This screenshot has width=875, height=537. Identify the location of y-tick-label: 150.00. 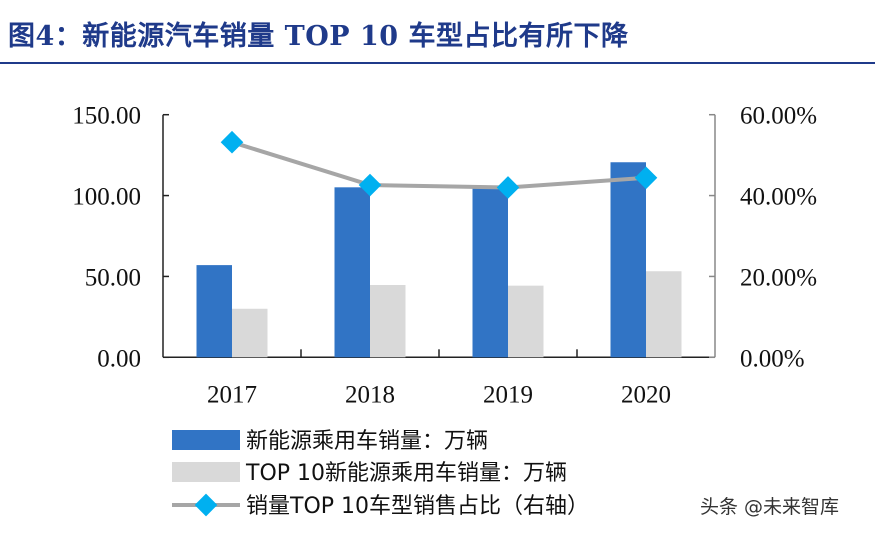
(106, 116).